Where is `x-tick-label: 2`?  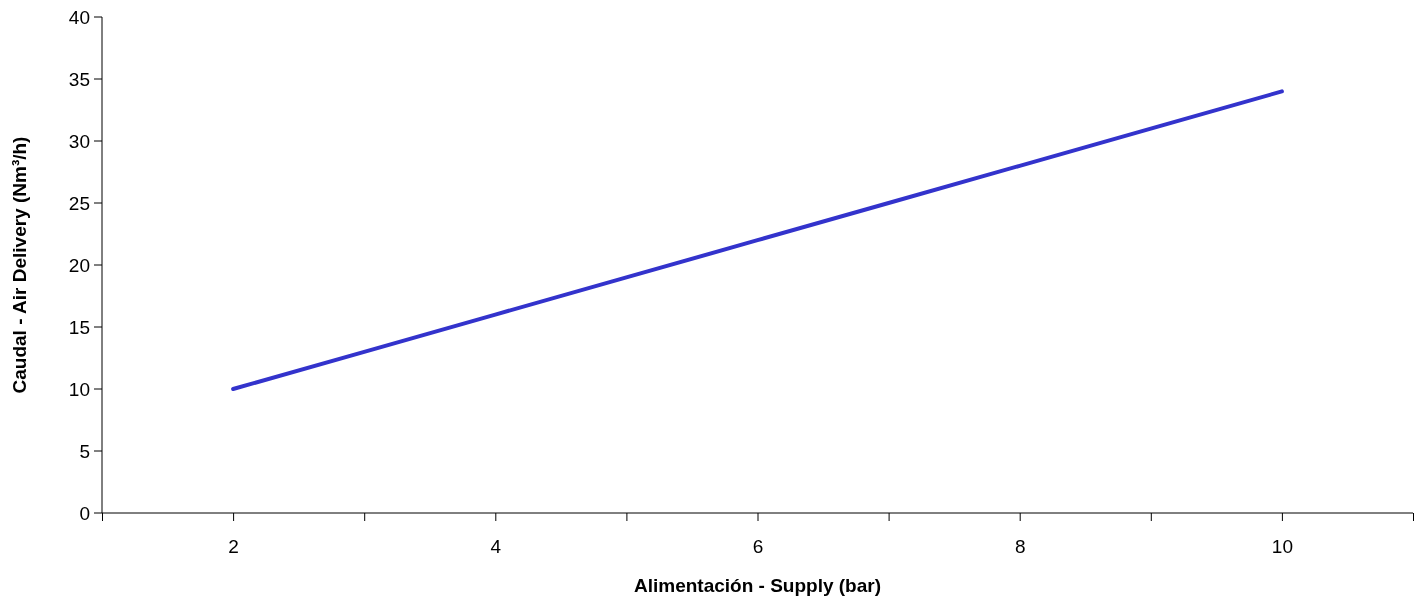
x-tick-label: 2 is located at coordinates (233, 547).